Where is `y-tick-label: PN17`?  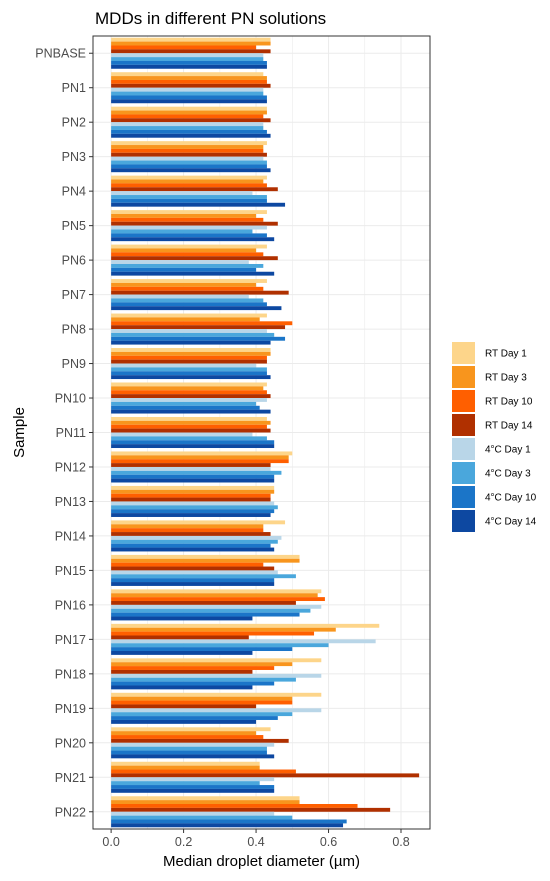
y-tick-label: PN17 is located at coordinates (70, 640).